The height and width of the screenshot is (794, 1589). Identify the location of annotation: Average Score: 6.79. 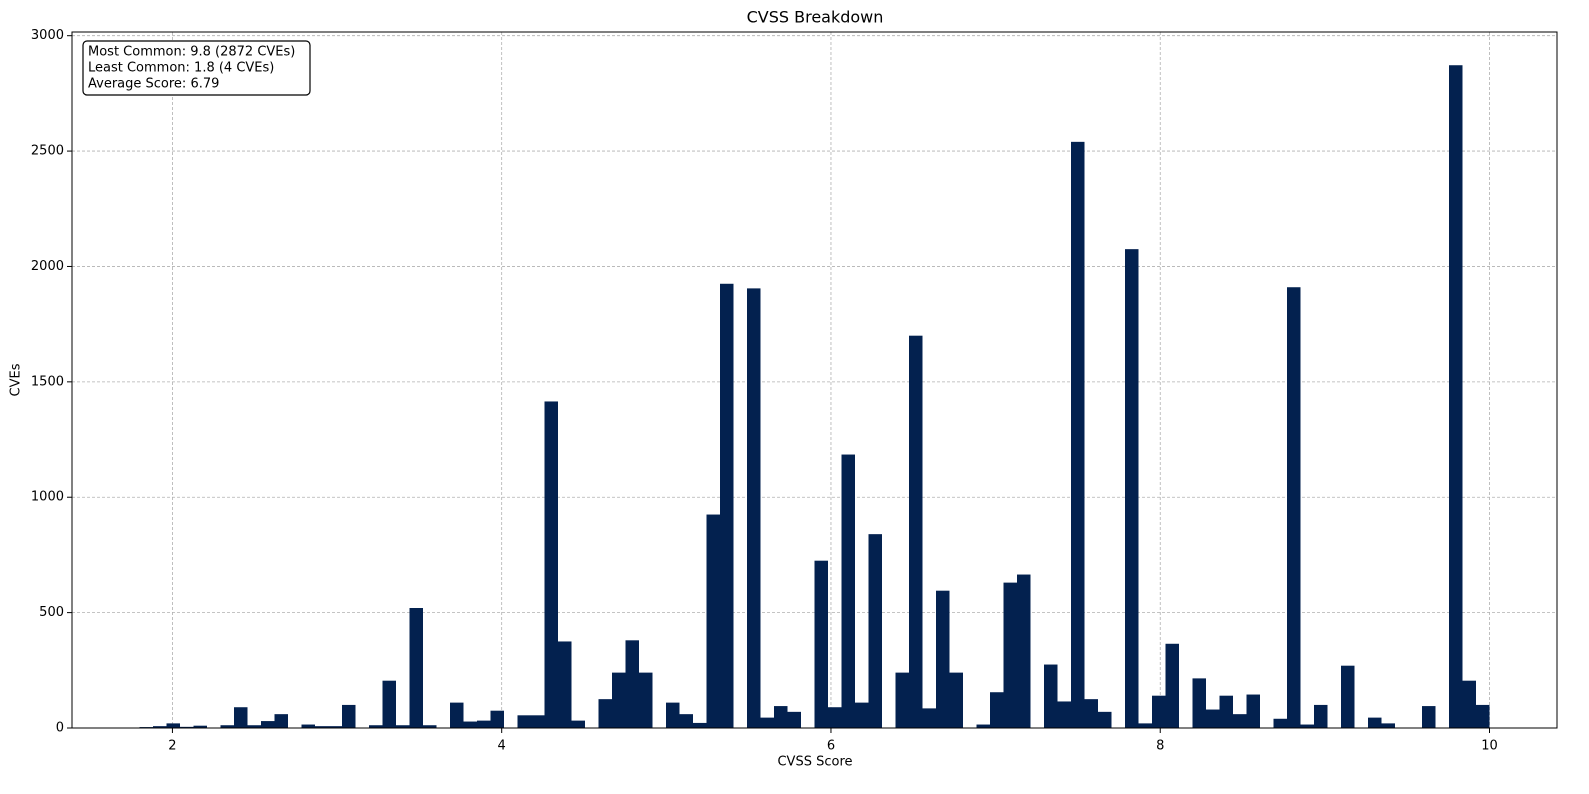
(153, 84).